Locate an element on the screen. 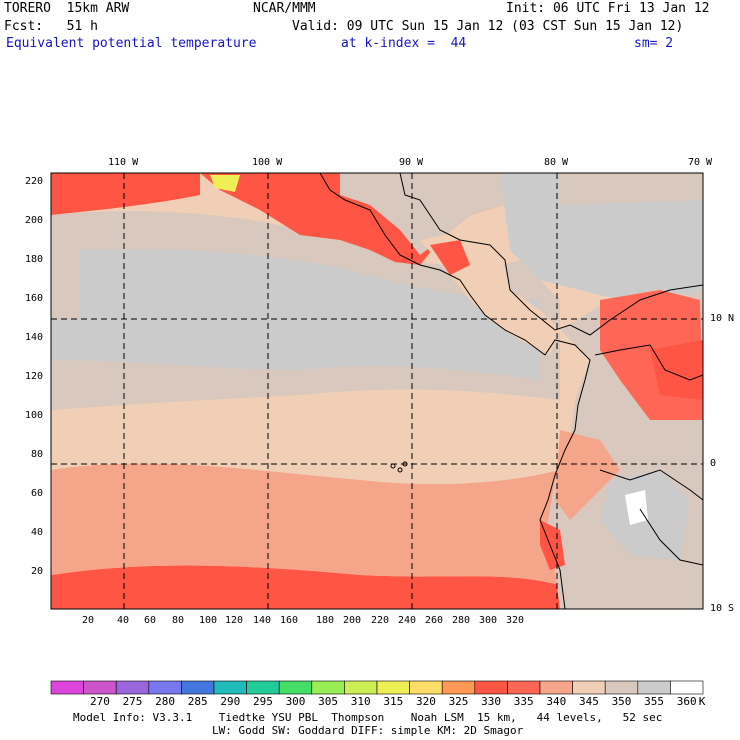 The image size is (740, 740). lon-label-110w: 110 W is located at coordinates (123, 162).